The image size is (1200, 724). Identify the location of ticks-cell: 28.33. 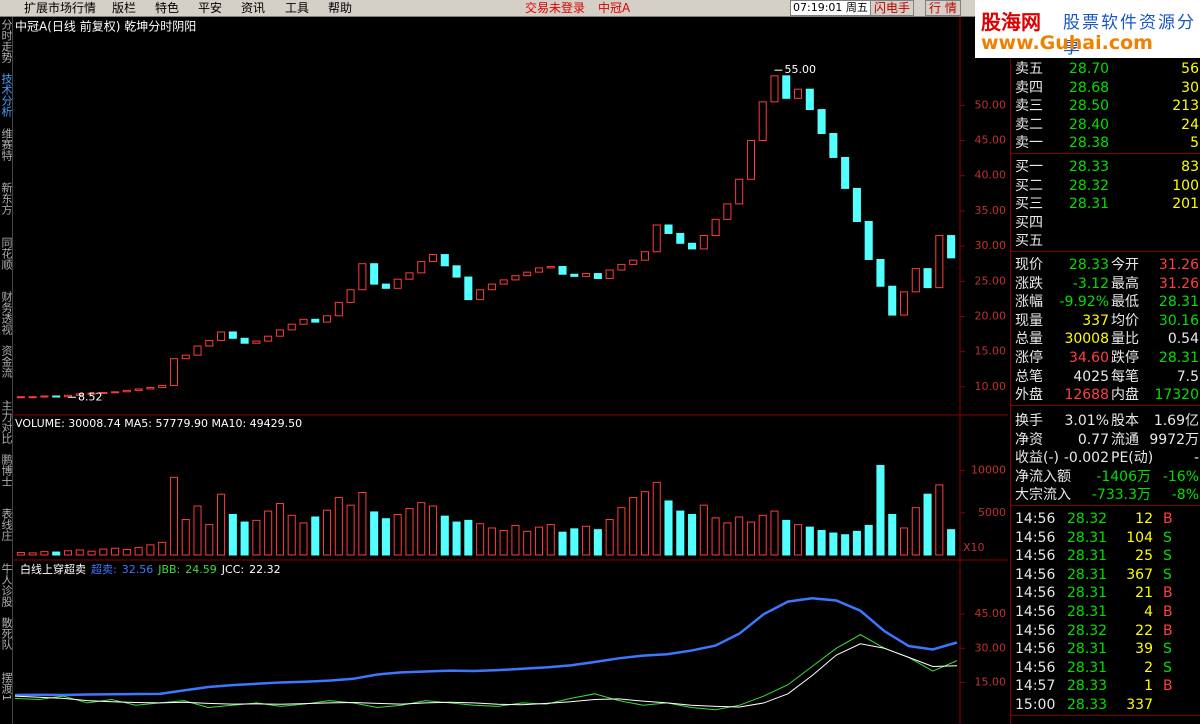
(1087, 704).